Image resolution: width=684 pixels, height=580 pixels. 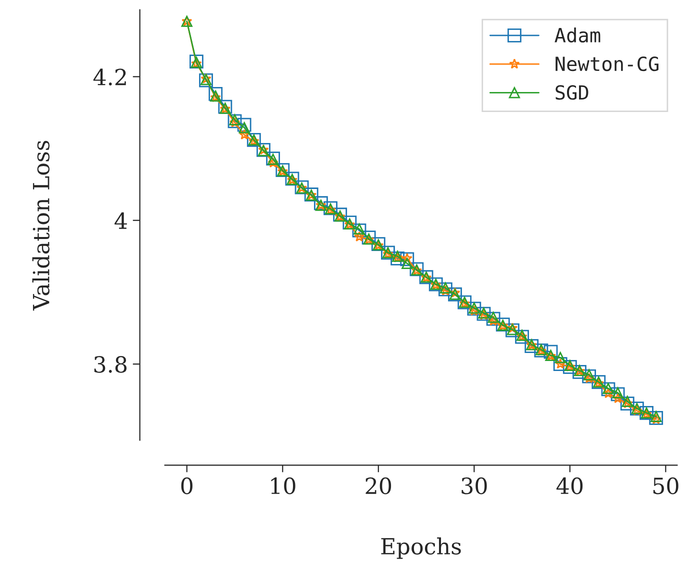 I want to click on x-tick-label: 20, so click(x=379, y=485).